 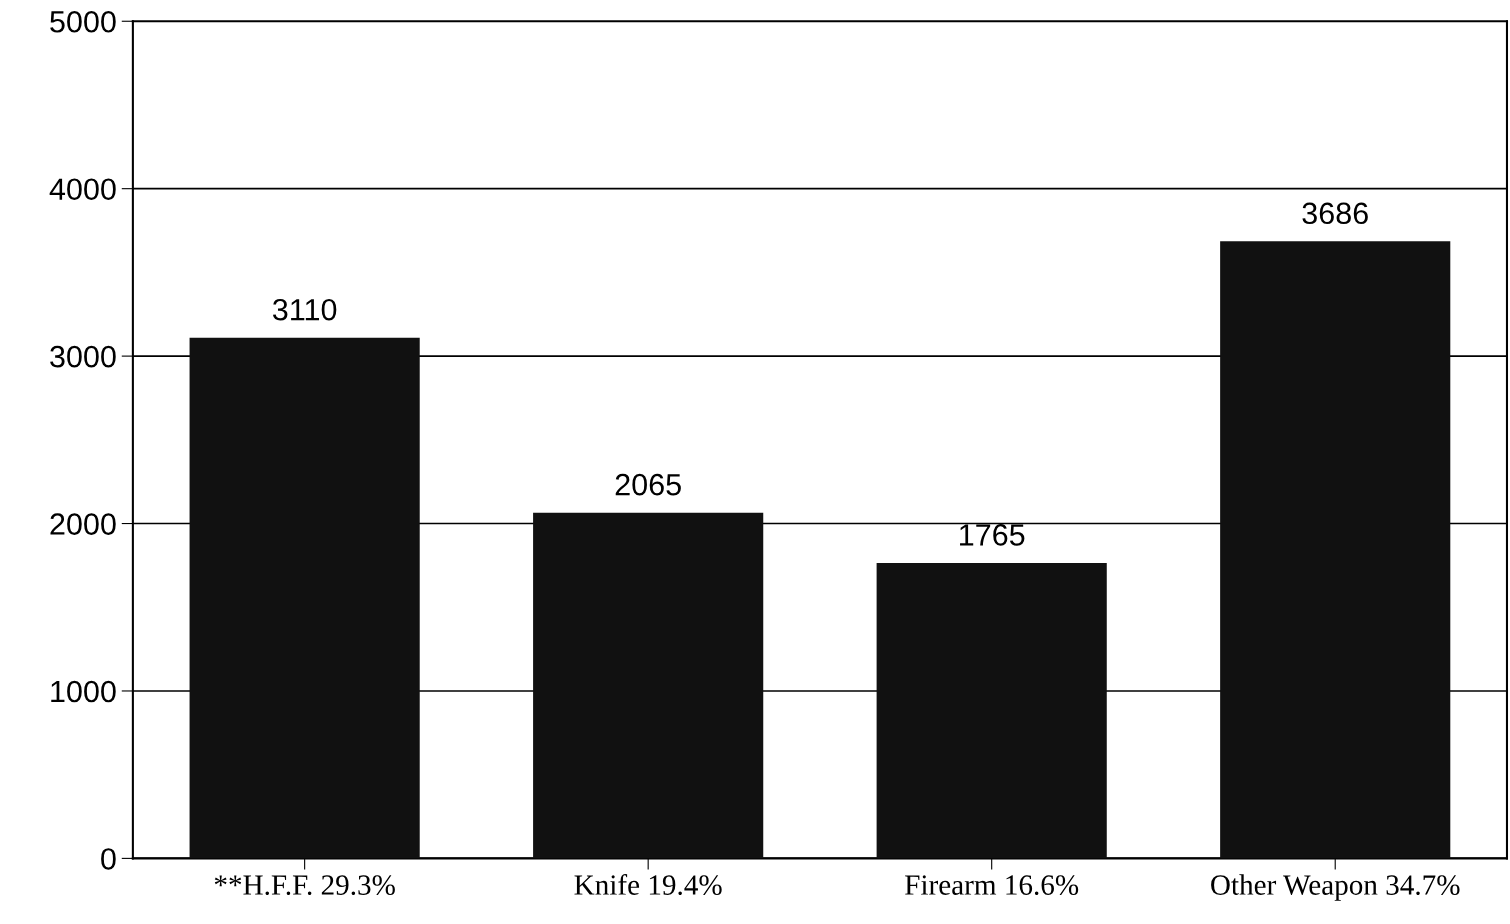 What do you see at coordinates (108, 859) in the screenshot?
I see `y-tick-label: 0` at bounding box center [108, 859].